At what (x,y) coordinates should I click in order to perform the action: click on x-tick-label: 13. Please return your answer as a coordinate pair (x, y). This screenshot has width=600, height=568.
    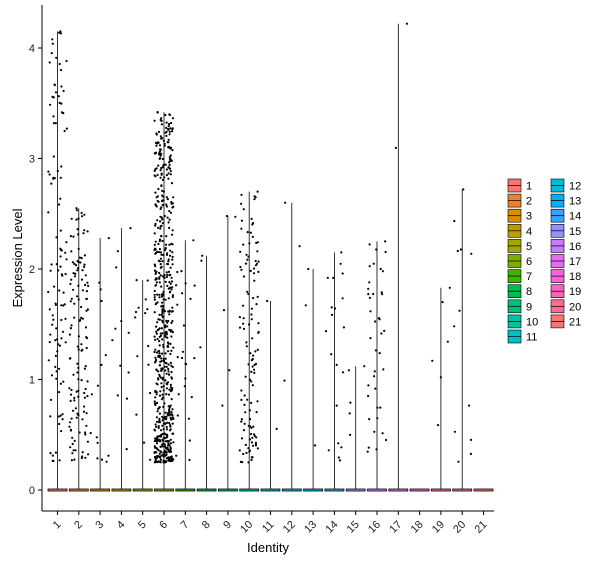
    Looking at the image, I should click on (310, 527).